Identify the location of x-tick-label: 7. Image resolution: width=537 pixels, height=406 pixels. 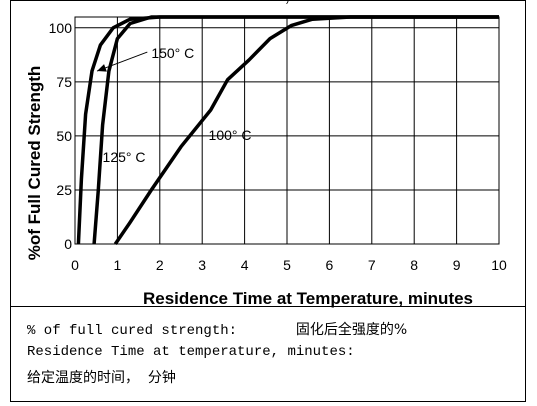
(372, 265).